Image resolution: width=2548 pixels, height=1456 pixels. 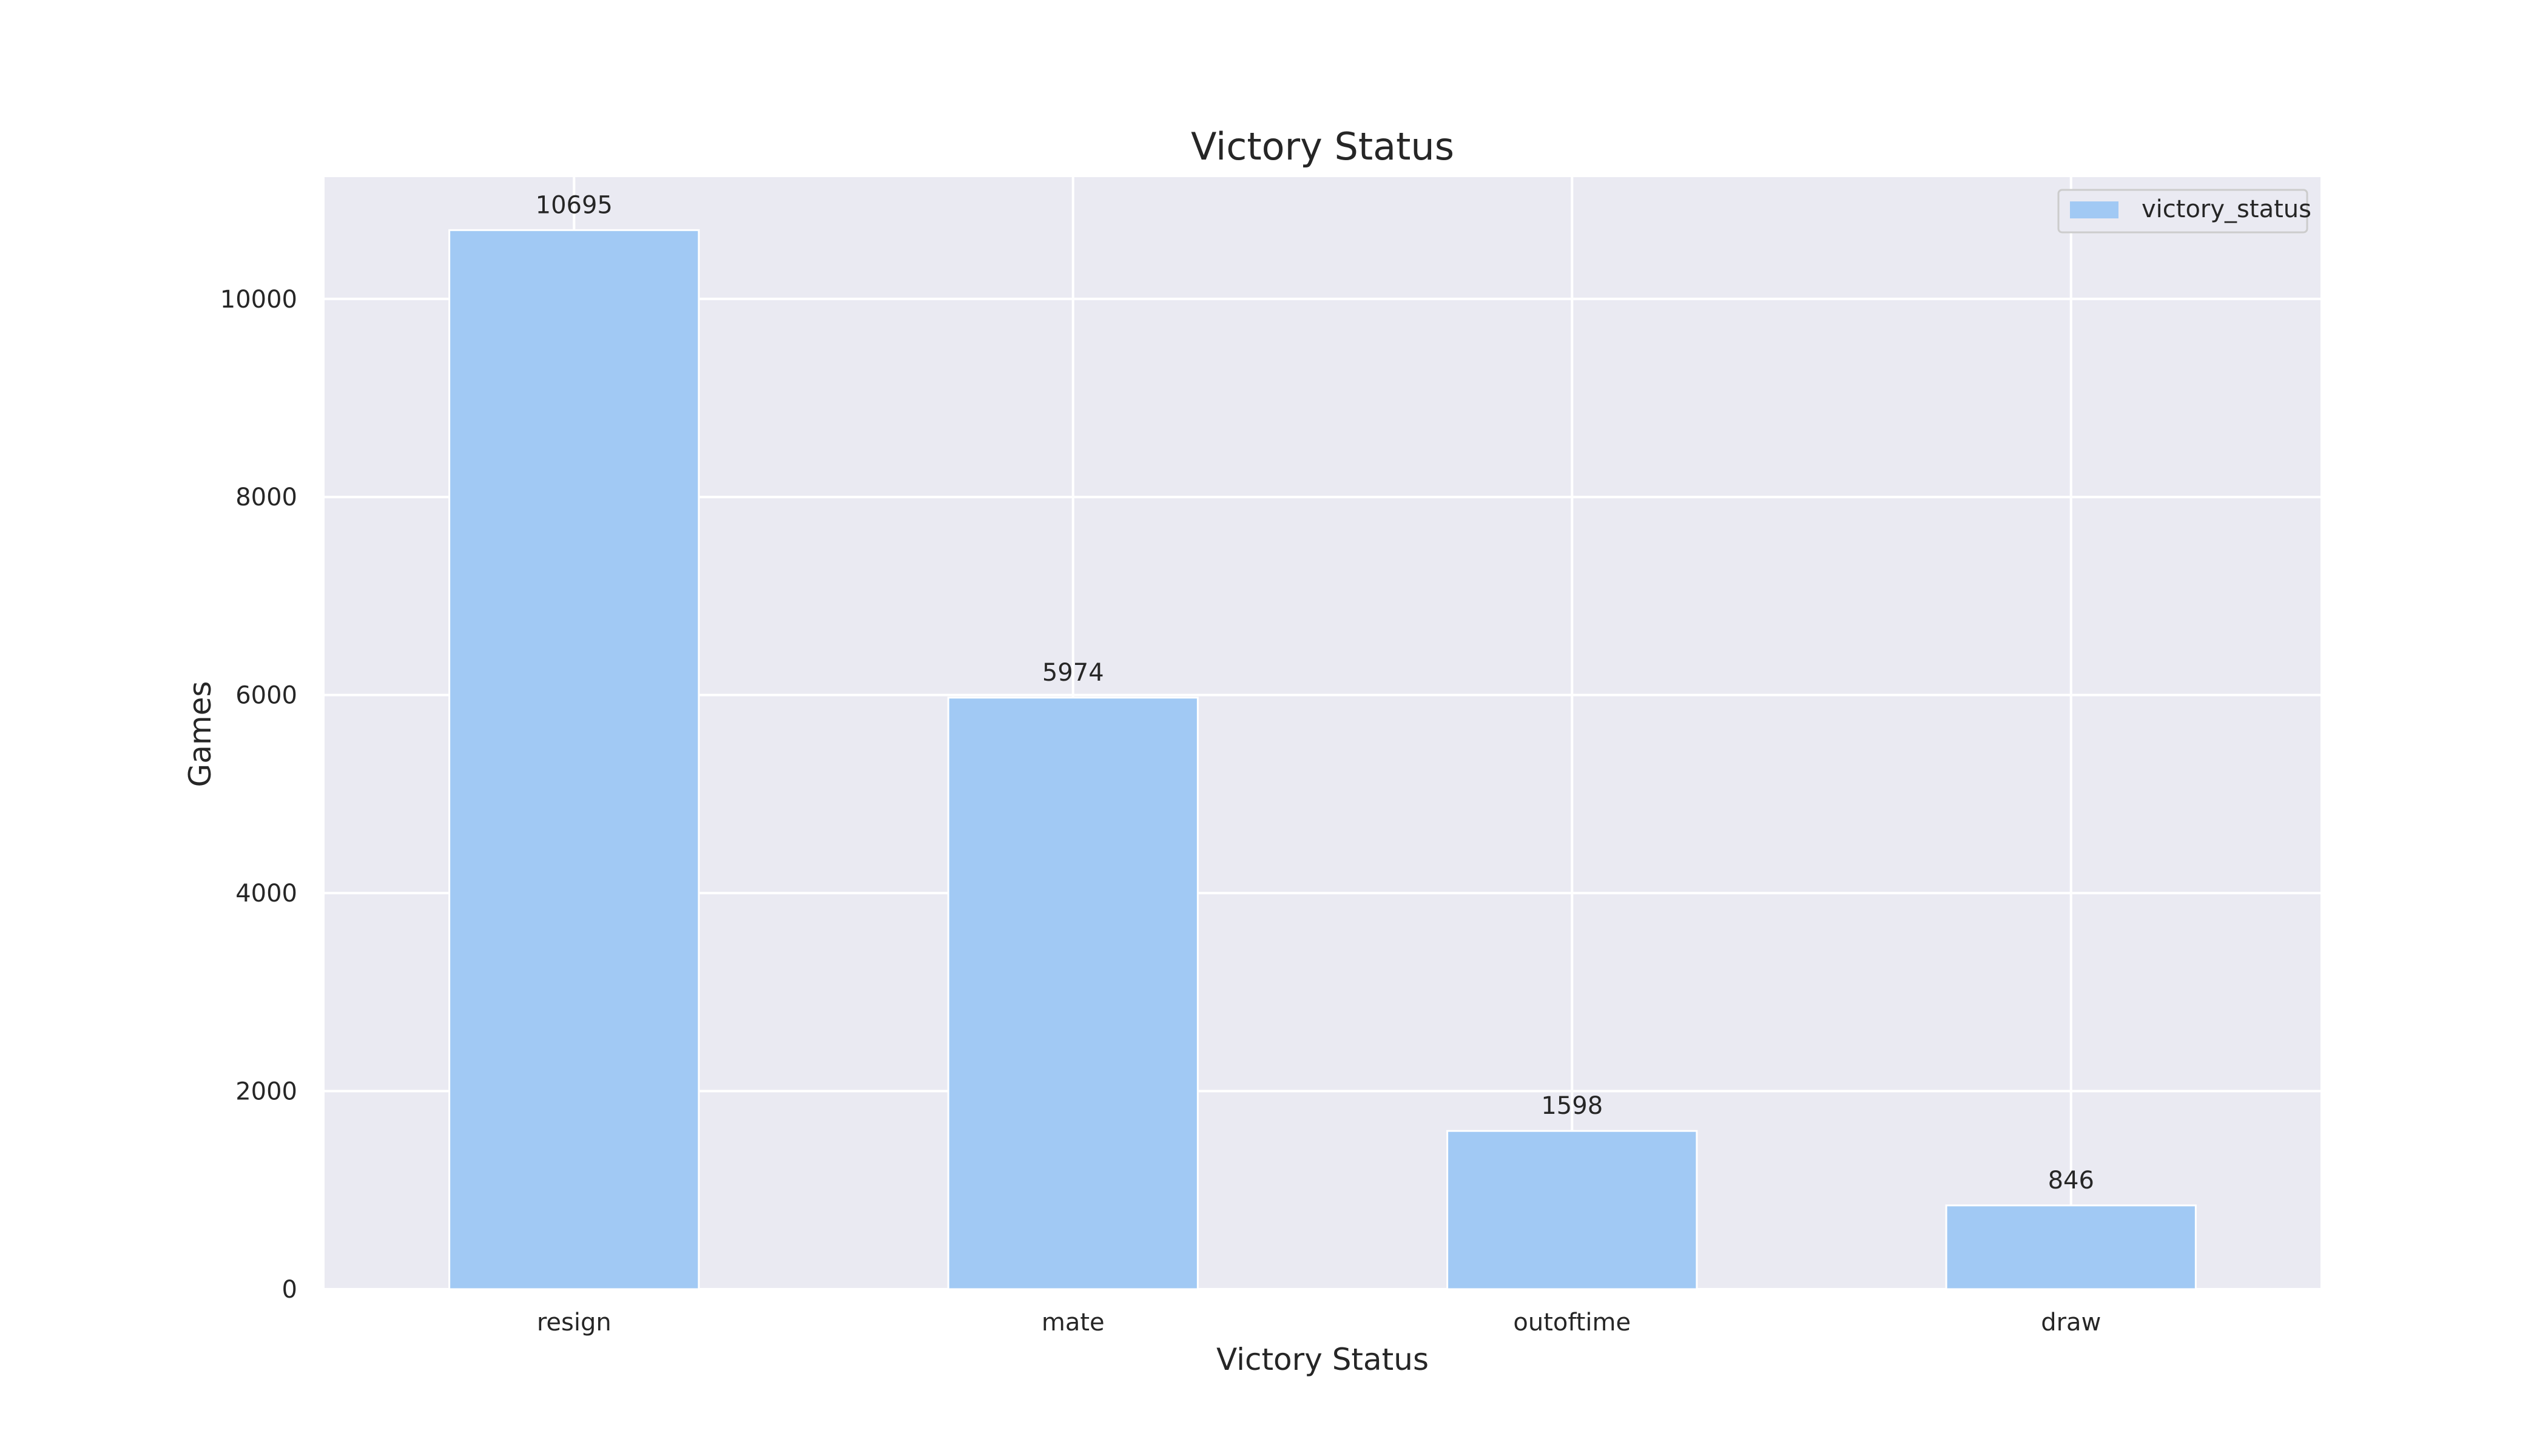 What do you see at coordinates (2071, 1247) in the screenshot?
I see `bar-draw` at bounding box center [2071, 1247].